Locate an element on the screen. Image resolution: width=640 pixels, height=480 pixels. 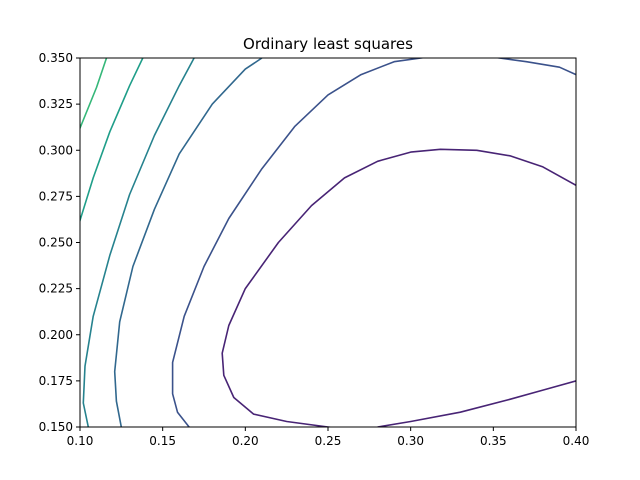
y-tick-label: 0.350 is located at coordinates (56, 58).